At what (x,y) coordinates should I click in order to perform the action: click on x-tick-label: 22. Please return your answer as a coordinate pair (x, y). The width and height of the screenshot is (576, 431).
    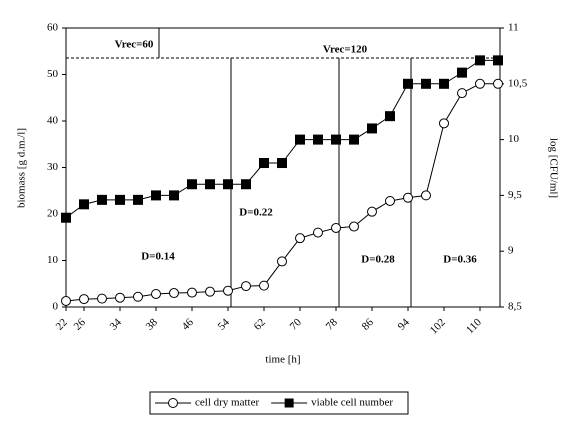
    Looking at the image, I should click on (62, 324).